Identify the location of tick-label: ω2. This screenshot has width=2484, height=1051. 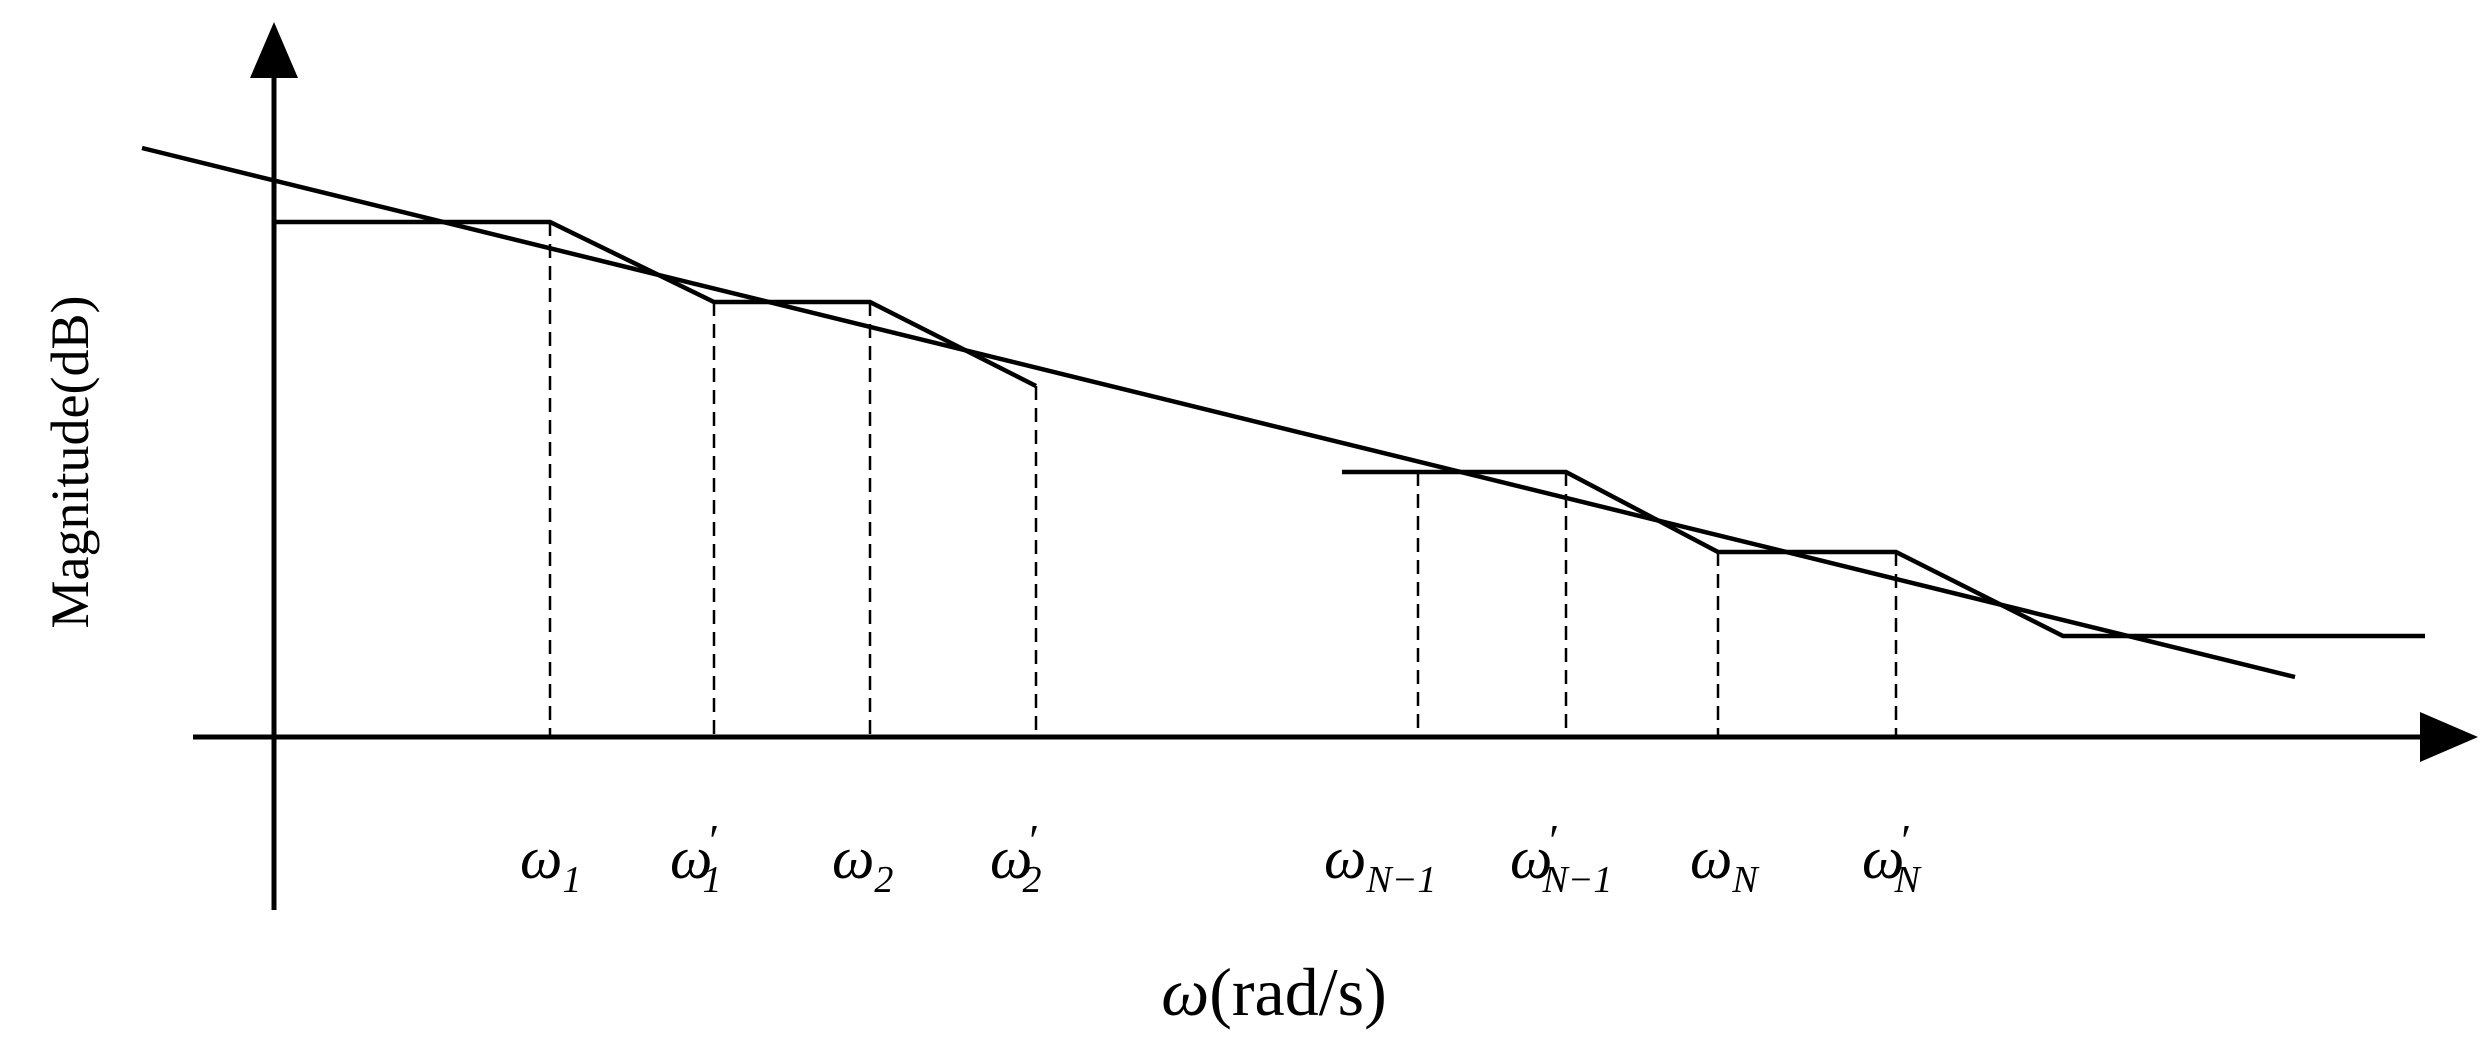
(862, 863).